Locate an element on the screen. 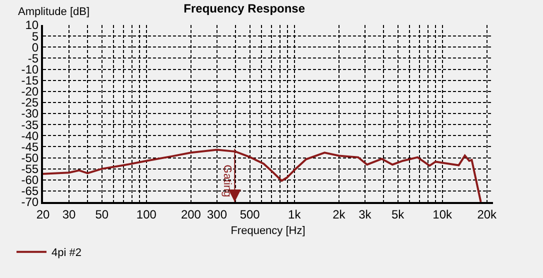 The height and width of the screenshot is (278, 543). x-tick-label: 1k is located at coordinates (295, 214).